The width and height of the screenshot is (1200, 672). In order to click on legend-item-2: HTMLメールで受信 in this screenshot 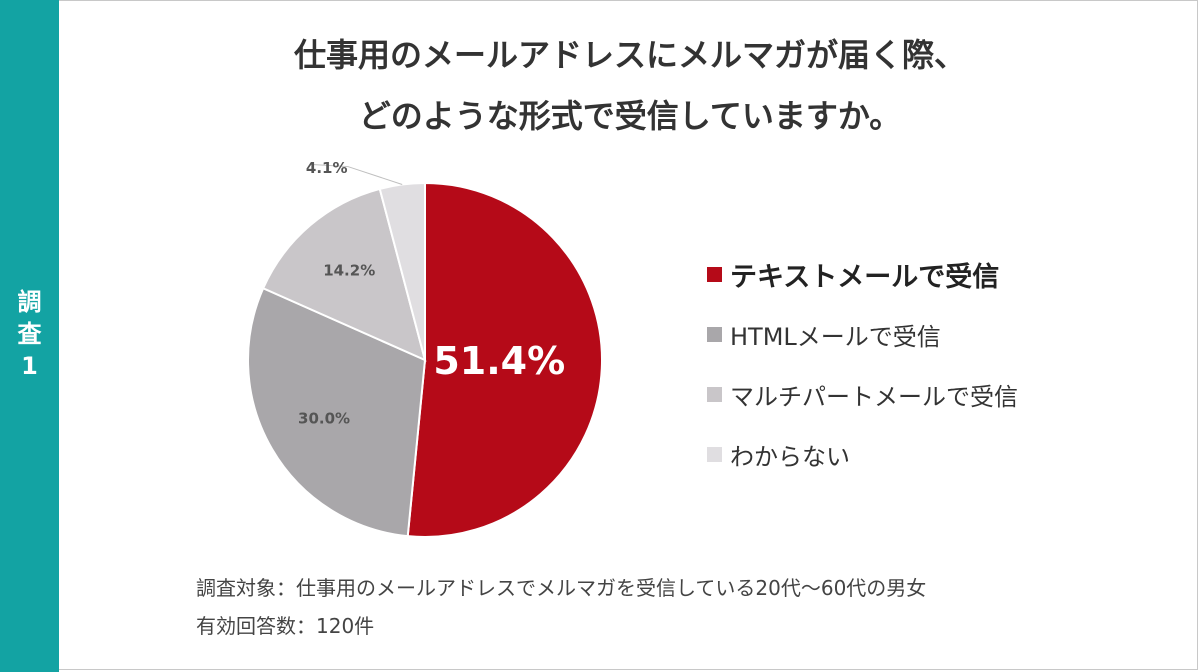, I will do `click(862, 334)`.